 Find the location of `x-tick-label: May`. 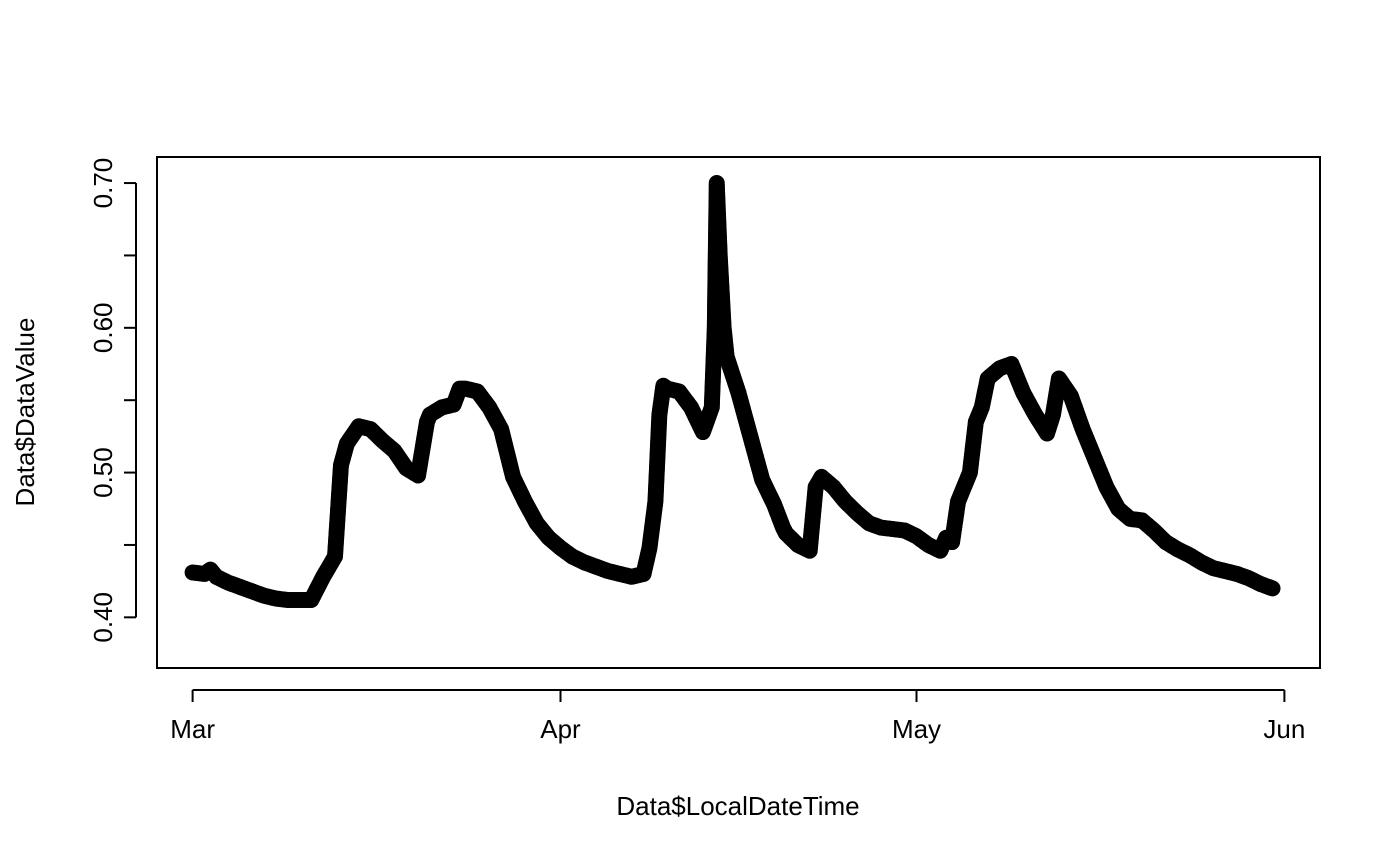

x-tick-label: May is located at coordinates (916, 729).